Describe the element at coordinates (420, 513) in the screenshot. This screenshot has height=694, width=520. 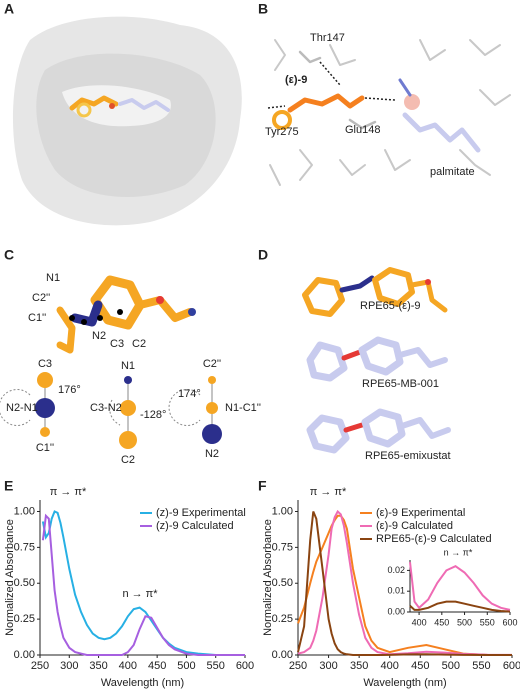
I see `legend-label: (ε)-9 Experimental` at that location.